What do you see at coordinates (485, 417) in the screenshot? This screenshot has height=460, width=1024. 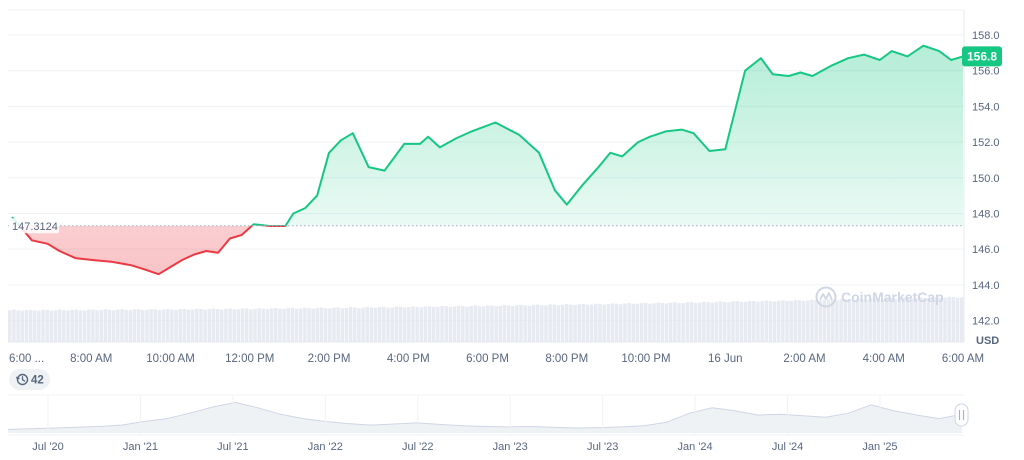 I see `navigator-area-fill` at bounding box center [485, 417].